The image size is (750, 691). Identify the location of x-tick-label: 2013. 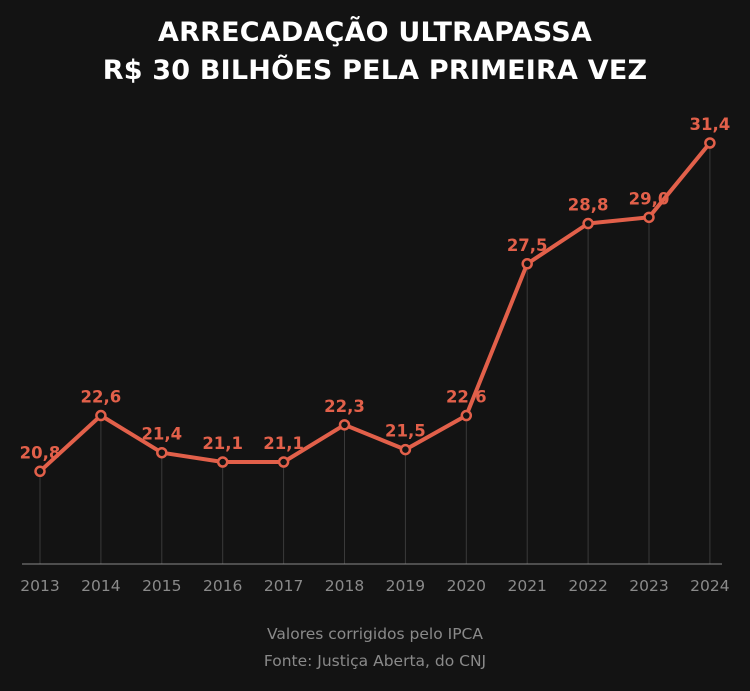
(39, 586).